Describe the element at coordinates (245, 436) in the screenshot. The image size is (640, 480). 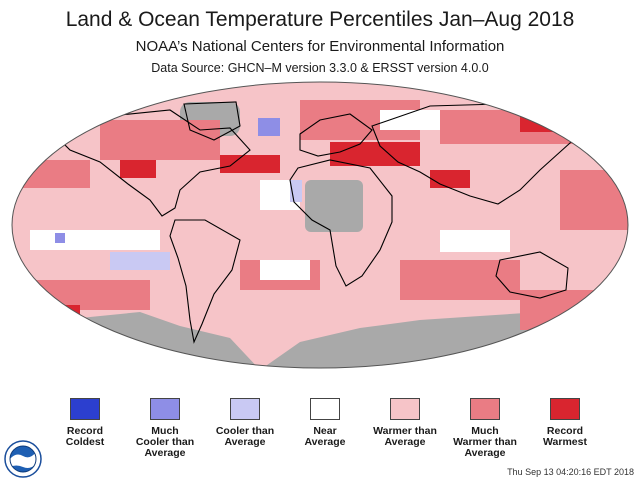
I see `legend-label: Cooler than Average` at that location.